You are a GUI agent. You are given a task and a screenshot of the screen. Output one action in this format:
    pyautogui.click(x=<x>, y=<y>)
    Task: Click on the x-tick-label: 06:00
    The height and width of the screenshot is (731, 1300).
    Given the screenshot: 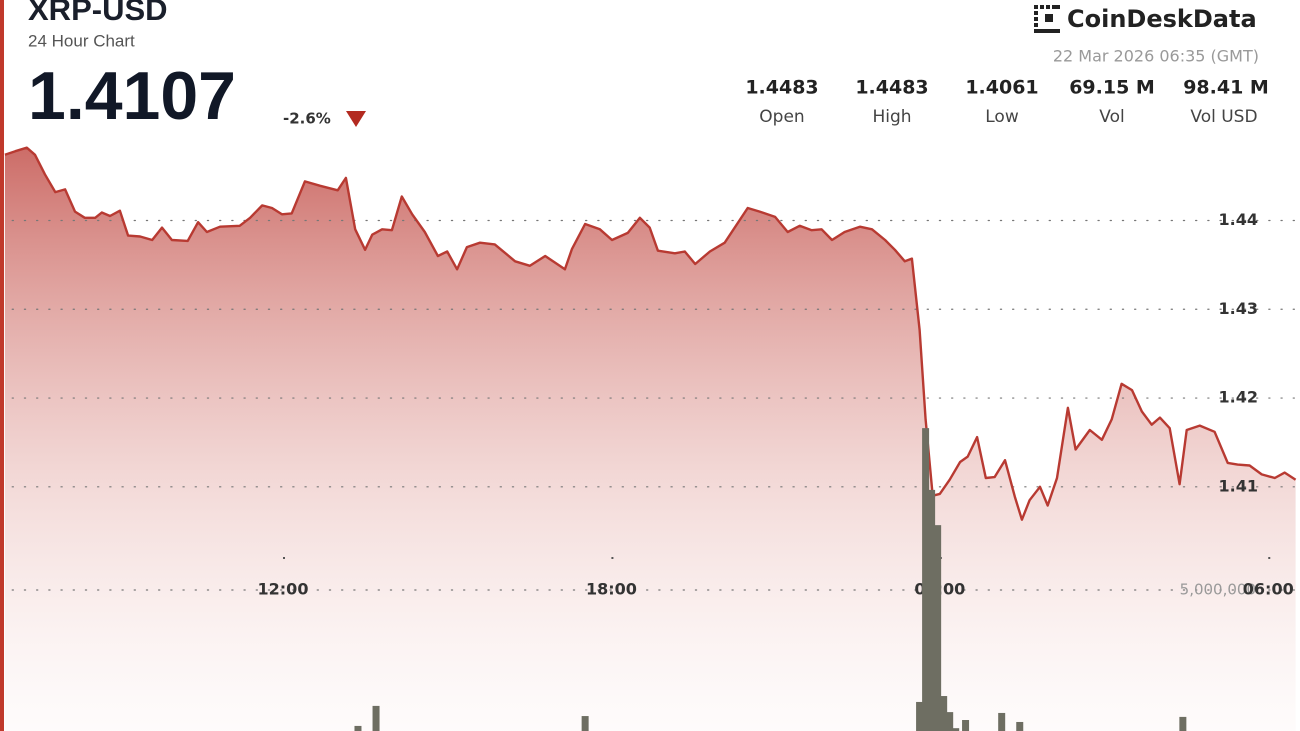 What is the action you would take?
    pyautogui.click(x=1268, y=589)
    